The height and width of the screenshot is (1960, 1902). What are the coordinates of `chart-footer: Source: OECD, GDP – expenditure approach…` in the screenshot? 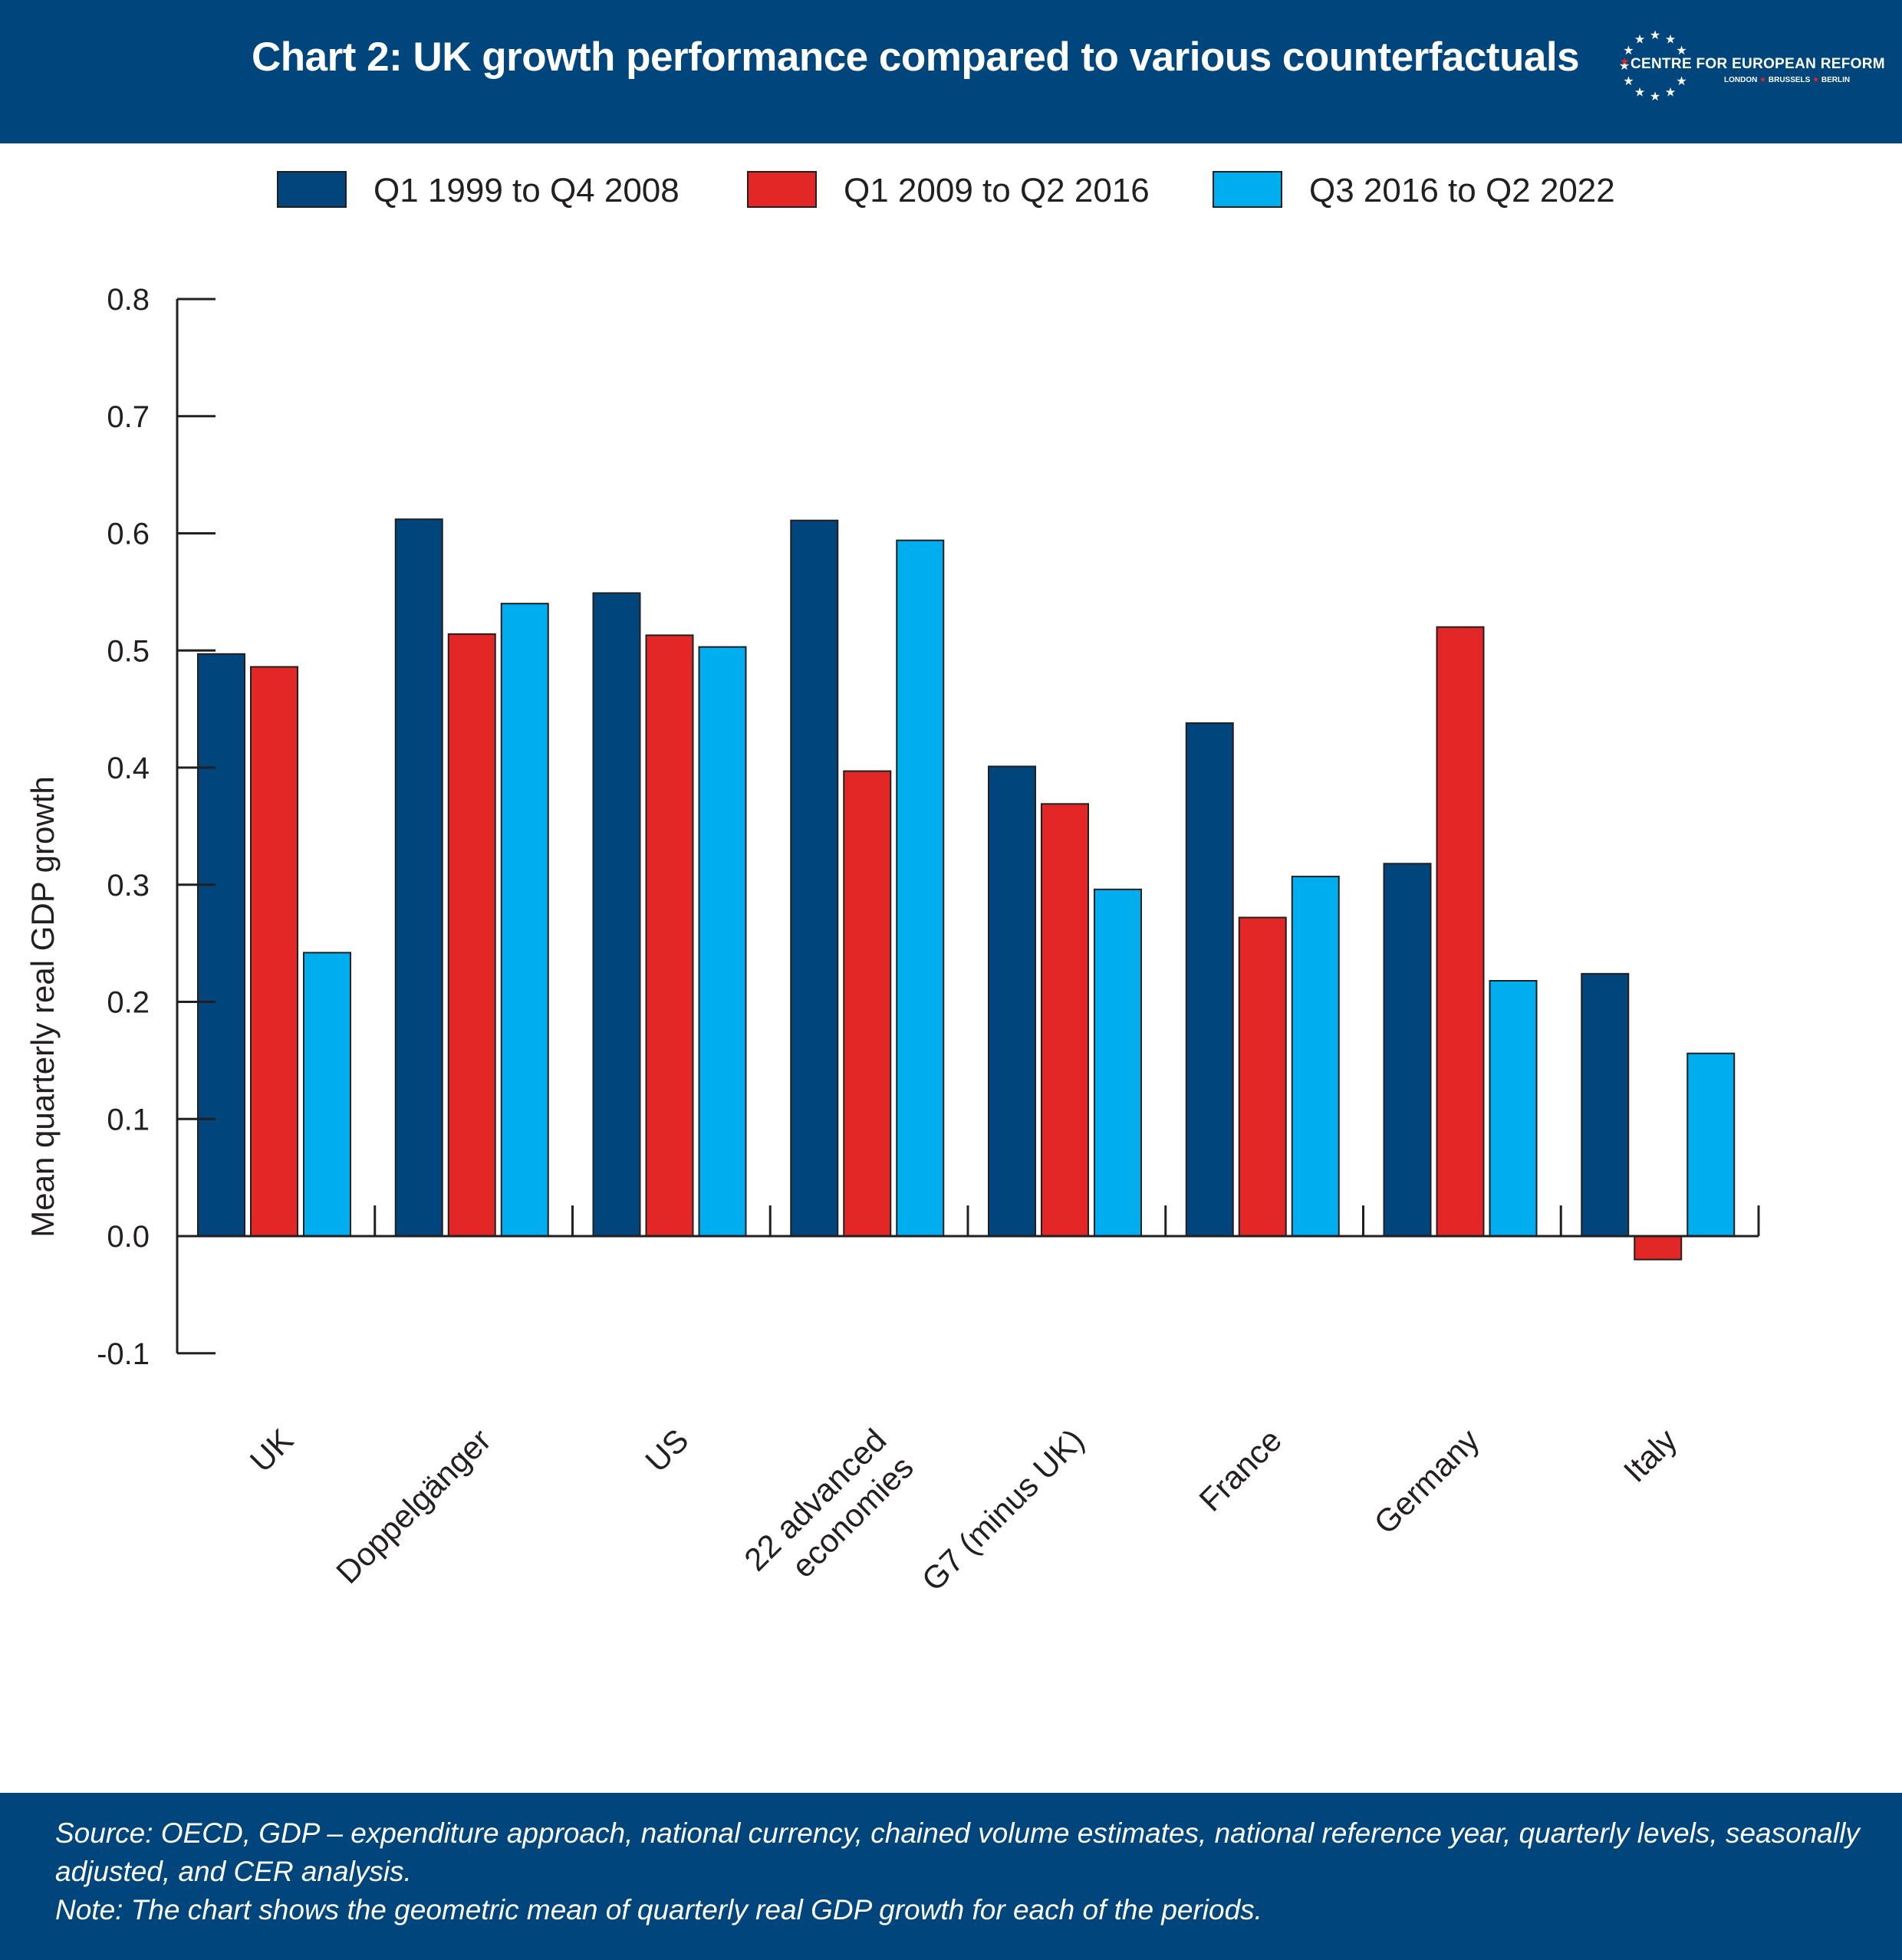 It's located at (951, 1876).